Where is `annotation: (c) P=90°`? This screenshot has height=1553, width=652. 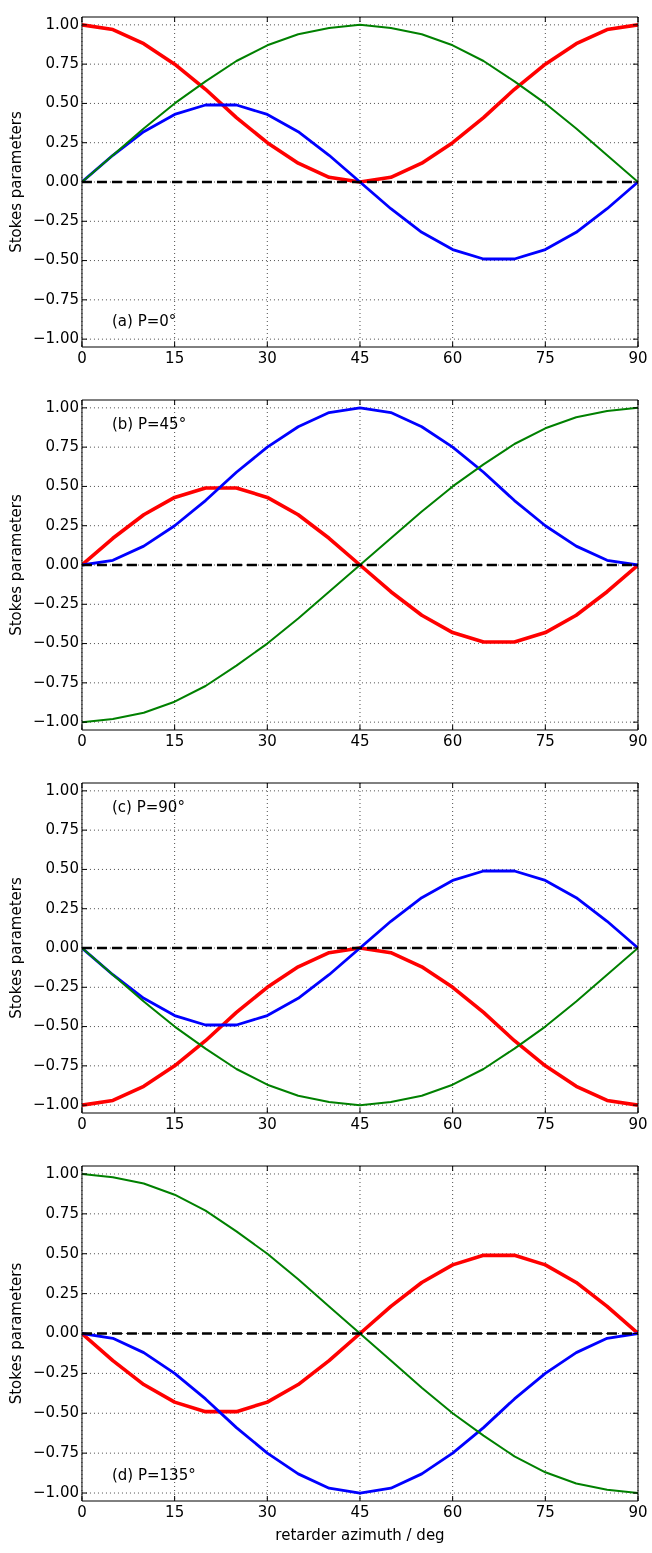
annotation: (c) P=90° is located at coordinates (148, 806).